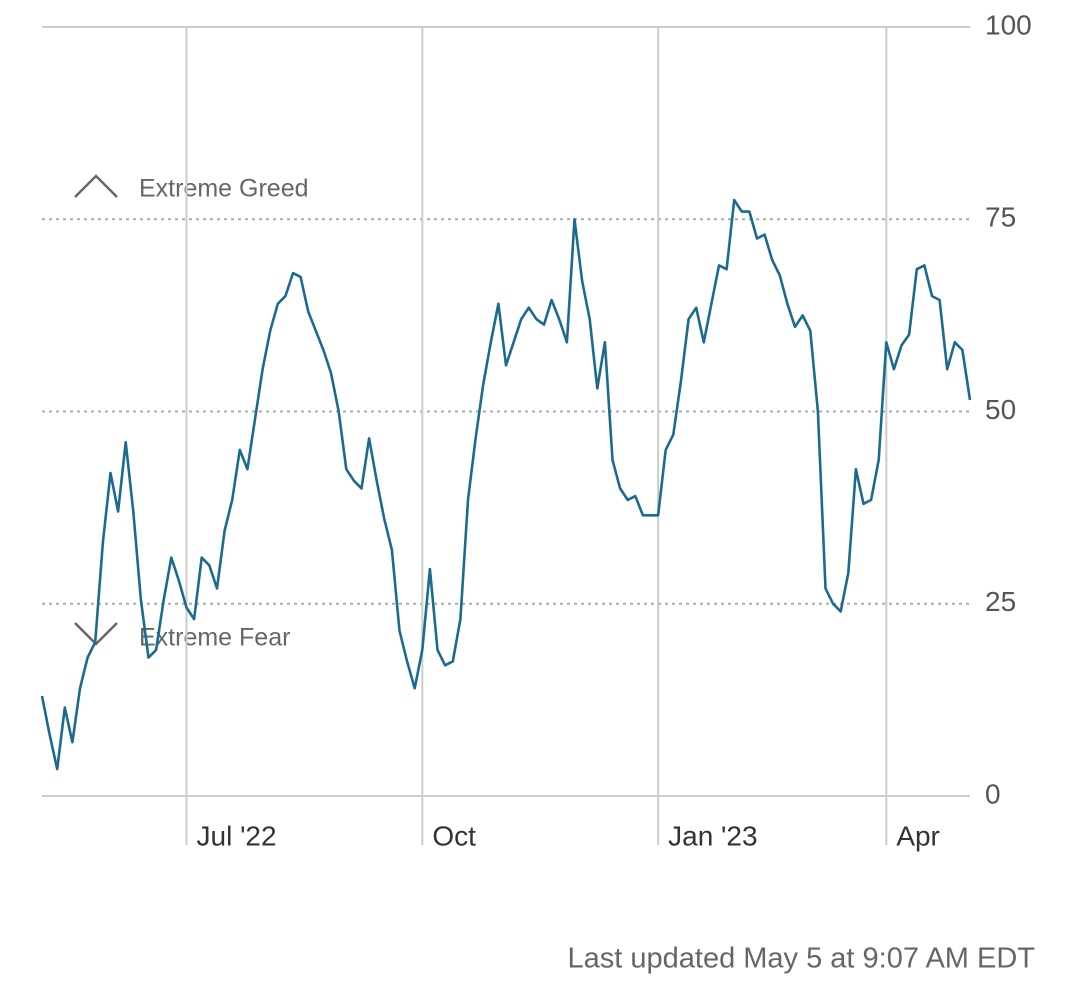 This screenshot has height=982, width=1080. What do you see at coordinates (712, 835) in the screenshot?
I see `x-tick-label: Jan '23` at bounding box center [712, 835].